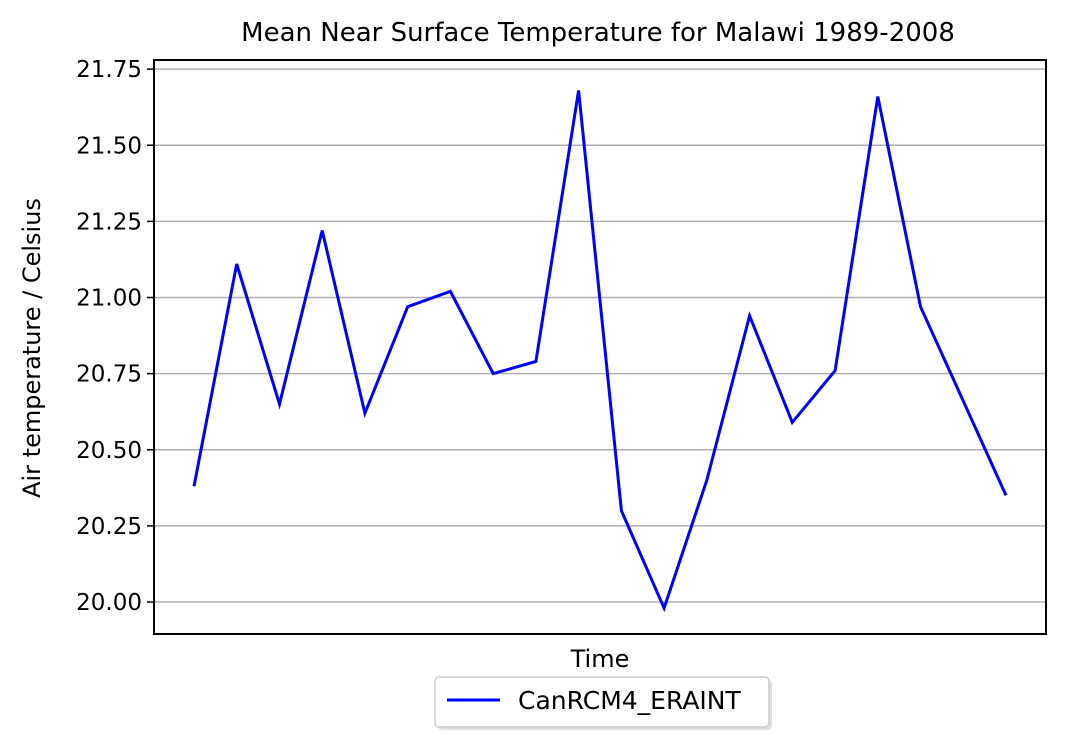 The width and height of the screenshot is (1072, 747). I want to click on legend-box, so click(602, 702).